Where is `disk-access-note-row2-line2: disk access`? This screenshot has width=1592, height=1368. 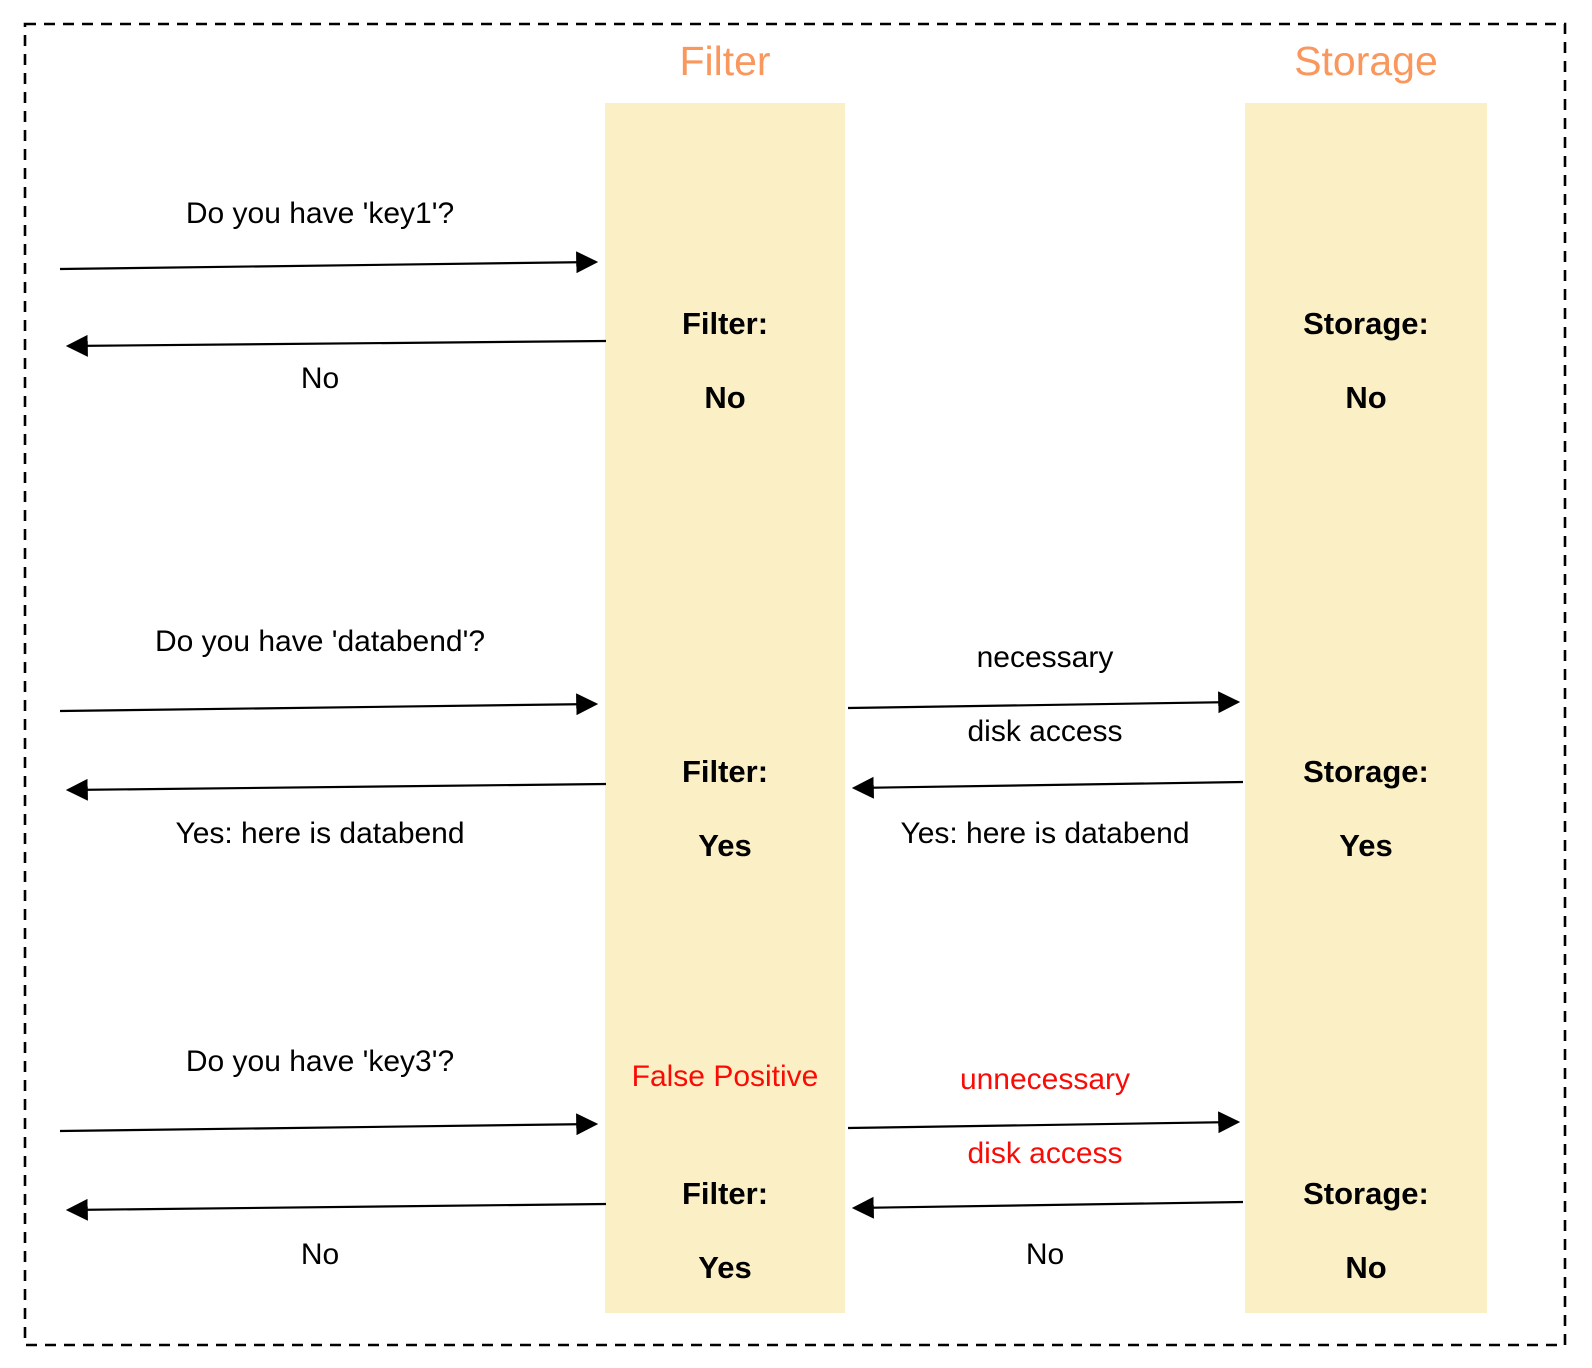 disk-access-note-row2-line2: disk access is located at coordinates (1045, 731).